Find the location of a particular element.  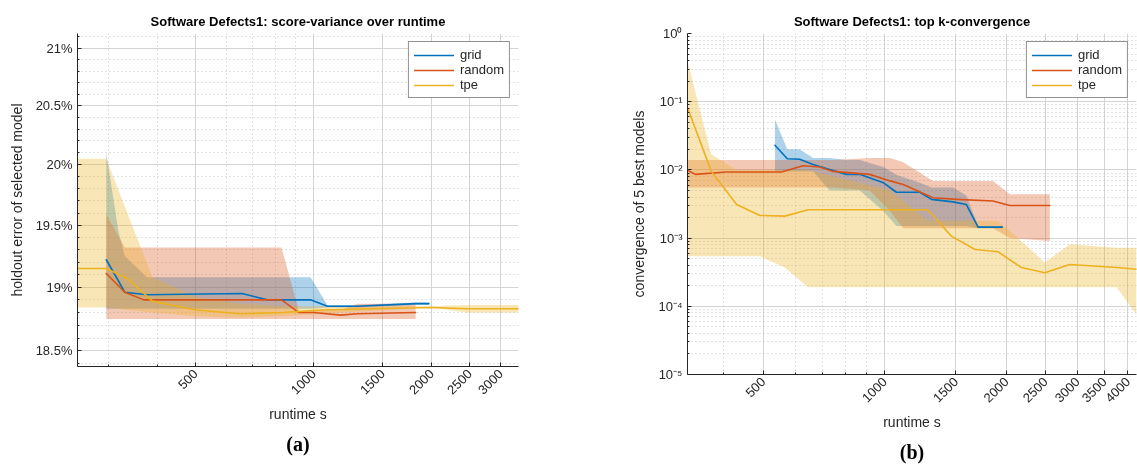

chart-title: Software Defects1: score-variance over runtime is located at coordinates (298, 21).